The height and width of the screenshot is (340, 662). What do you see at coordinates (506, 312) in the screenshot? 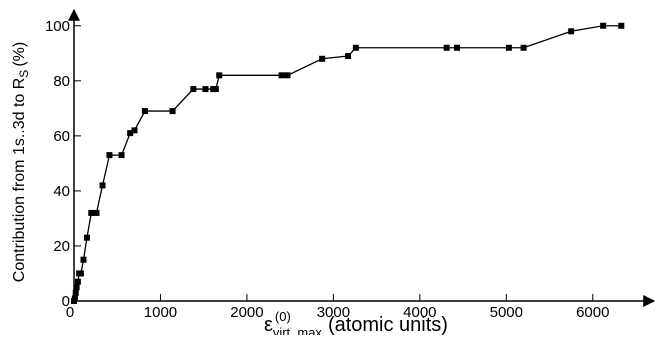
I see `x-tick-label: 5000` at bounding box center [506, 312].